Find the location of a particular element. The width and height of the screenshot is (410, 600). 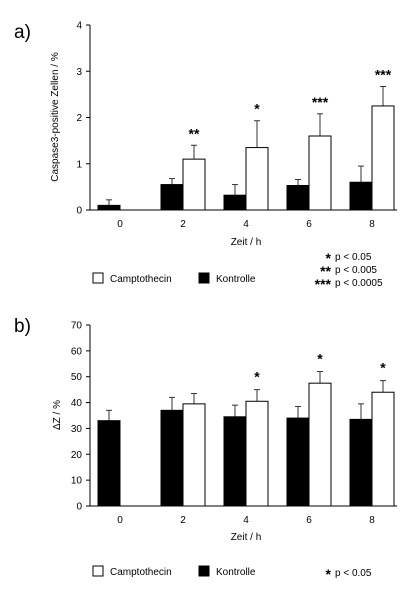

y-tick-label: 30 is located at coordinates (77, 429).